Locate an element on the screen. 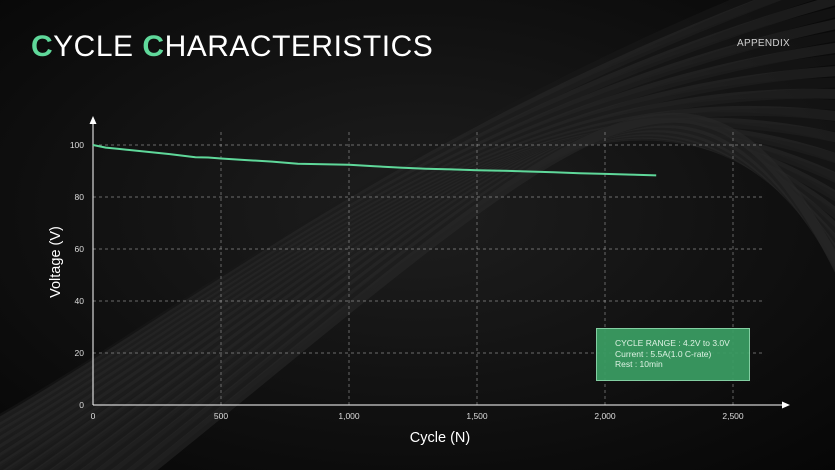  title-part-1: YCLE is located at coordinates (98, 46).